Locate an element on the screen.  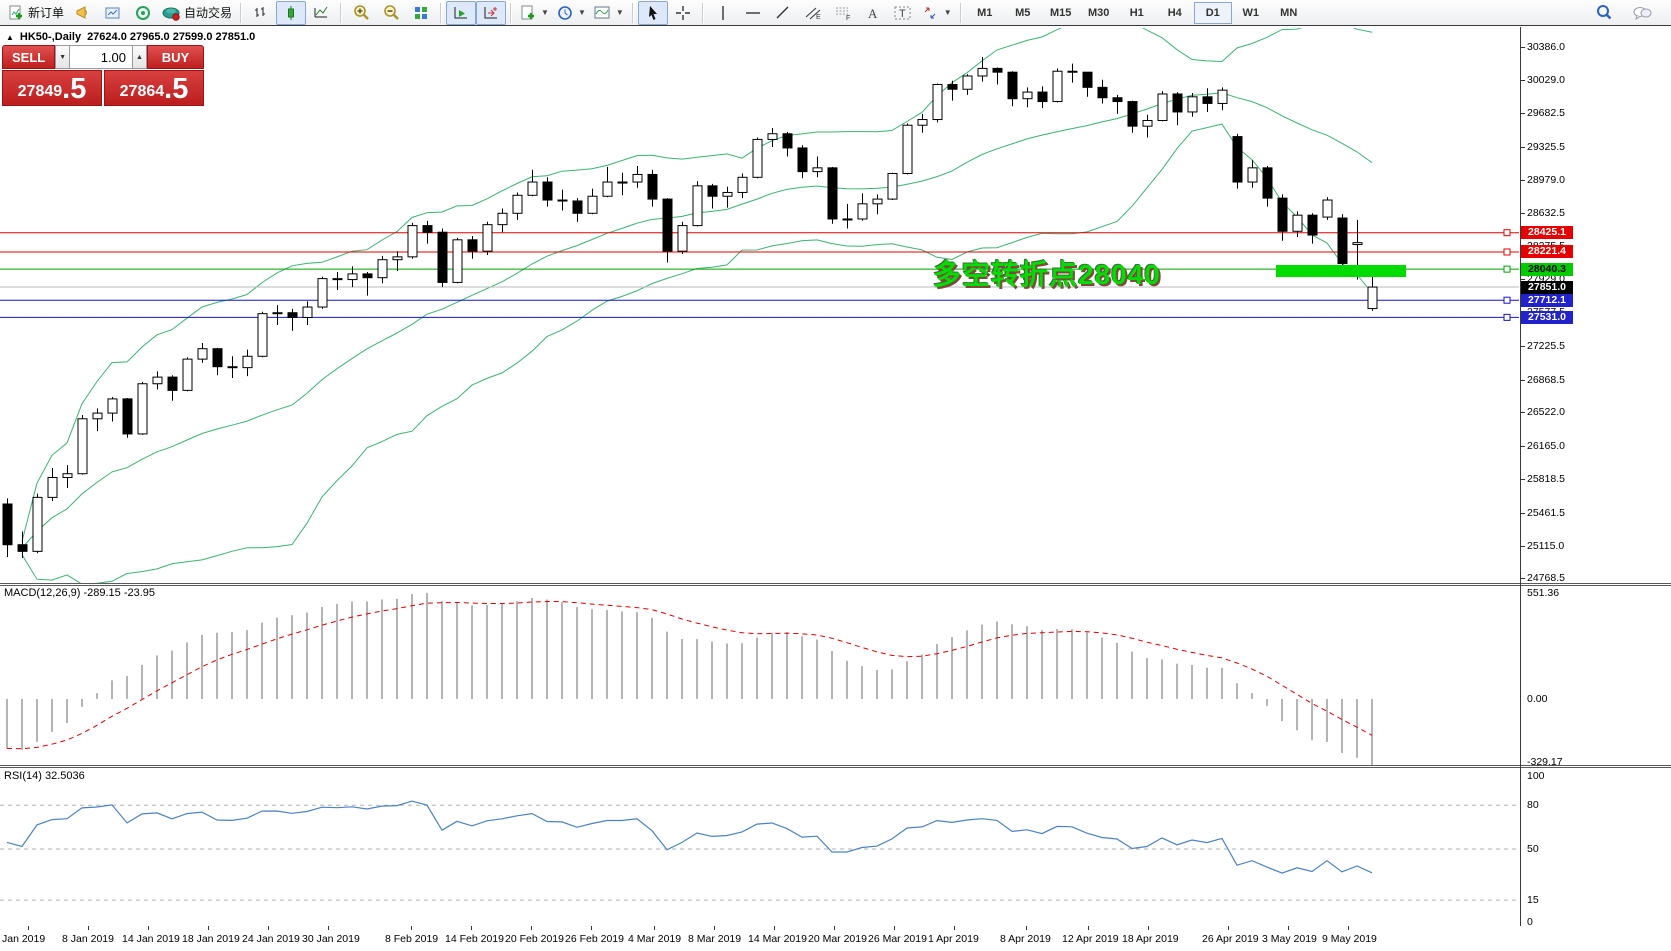
signals-button is located at coordinates (143, 13).